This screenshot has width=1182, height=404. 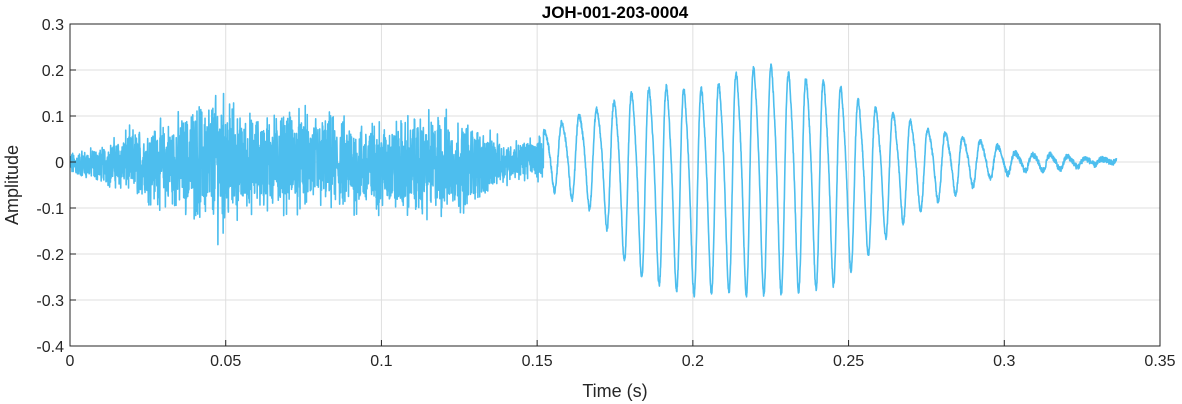 What do you see at coordinates (56, 186) in the screenshot?
I see `y-axis-ticks: -0.4 -0.3 -0.2 -0.1 0 0.1 0.2 0.3` at bounding box center [56, 186].